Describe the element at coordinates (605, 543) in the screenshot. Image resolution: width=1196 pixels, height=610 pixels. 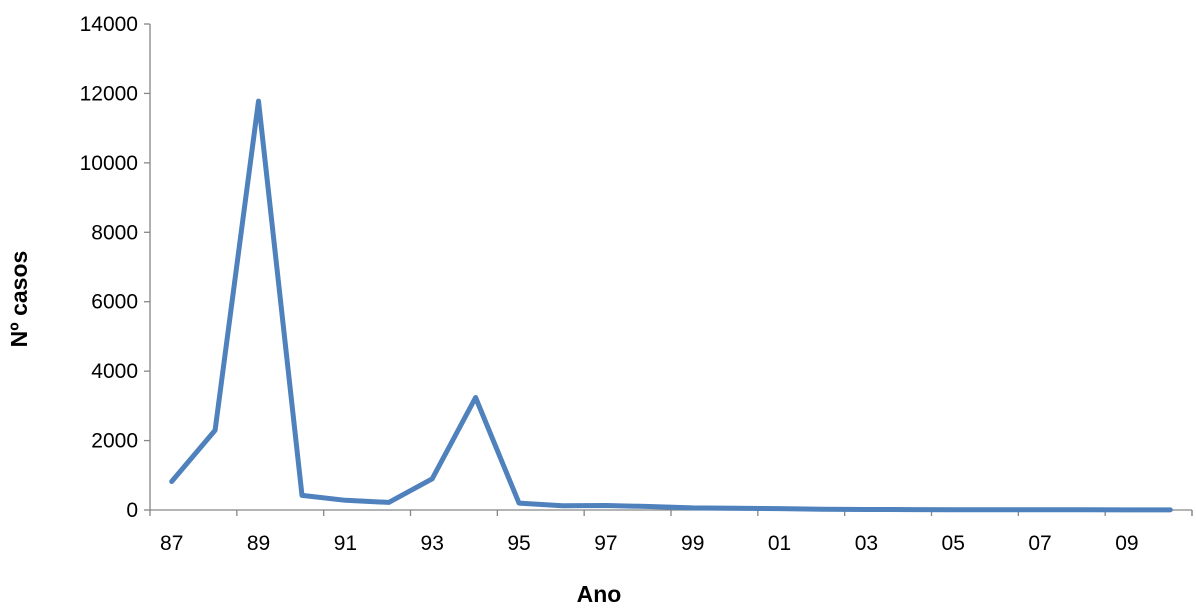
I see `x-tick-label: 97` at that location.